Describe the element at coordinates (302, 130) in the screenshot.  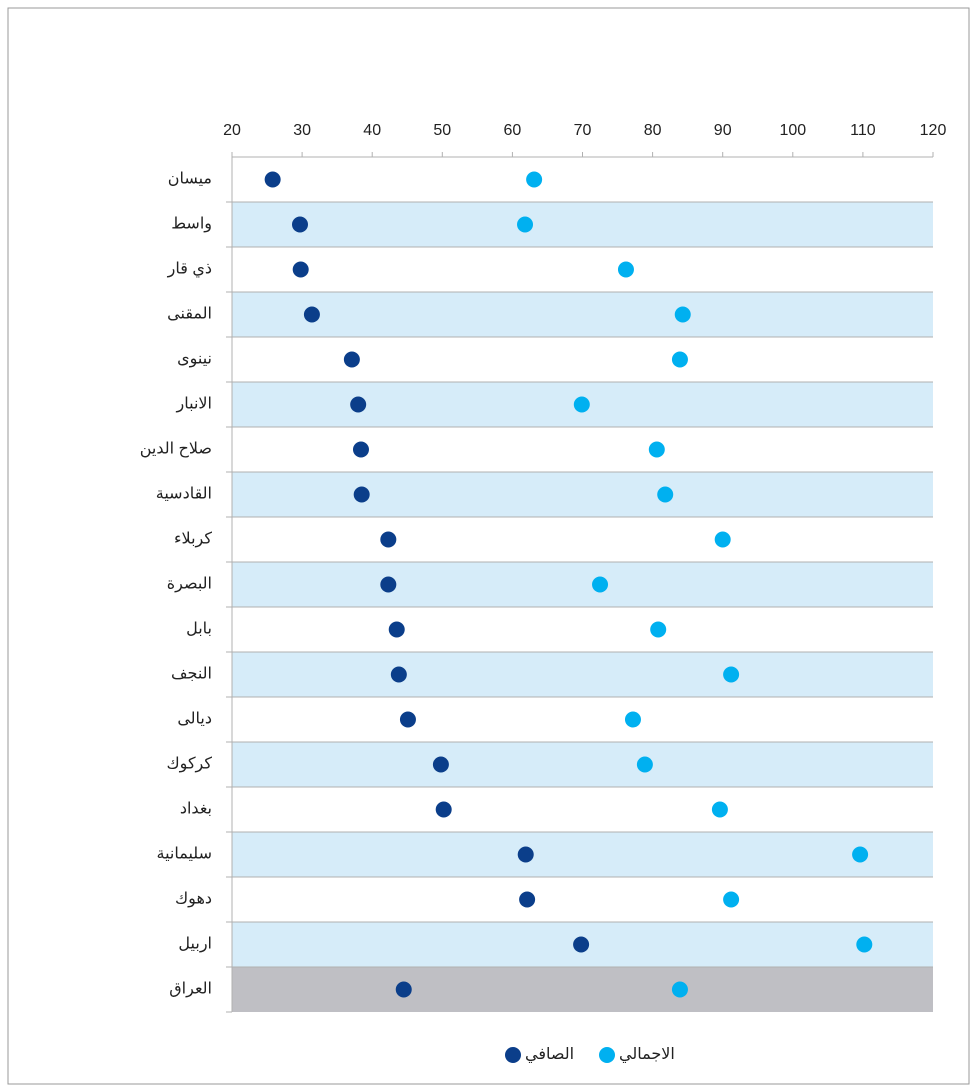
I see `x-tick-label: 30` at that location.